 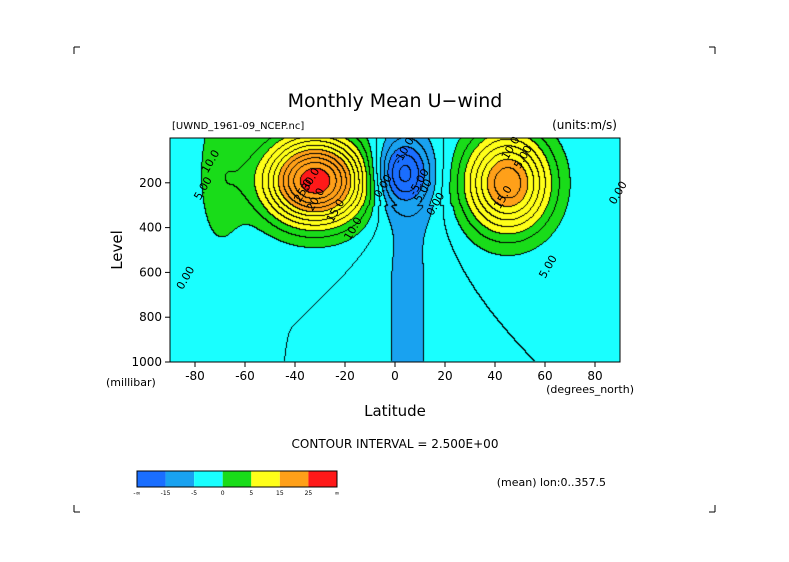 I want to click on x-units-label: (degrees_north), so click(x=590, y=389).